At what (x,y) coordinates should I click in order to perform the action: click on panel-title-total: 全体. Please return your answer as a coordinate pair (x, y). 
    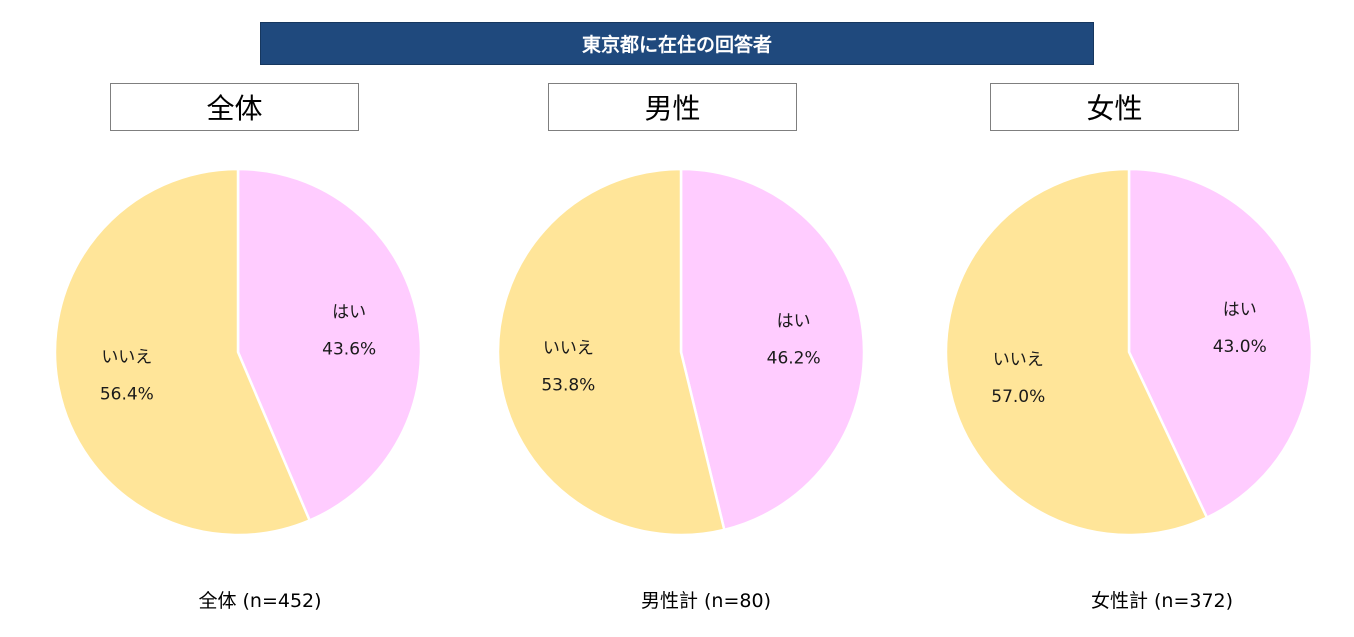
    Looking at the image, I should click on (234, 107).